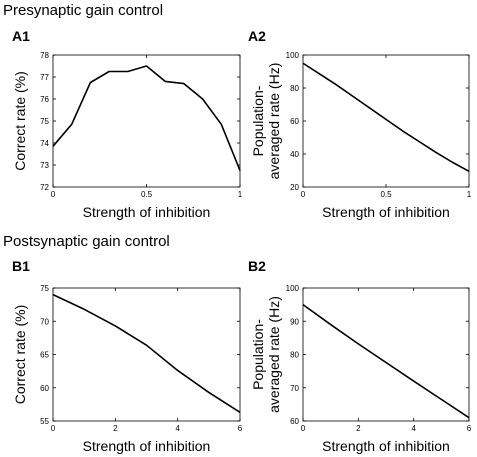 Image resolution: width=477 pixels, height=457 pixels. I want to click on x-axis-label-a1: Strength of inhibition, so click(147, 212).